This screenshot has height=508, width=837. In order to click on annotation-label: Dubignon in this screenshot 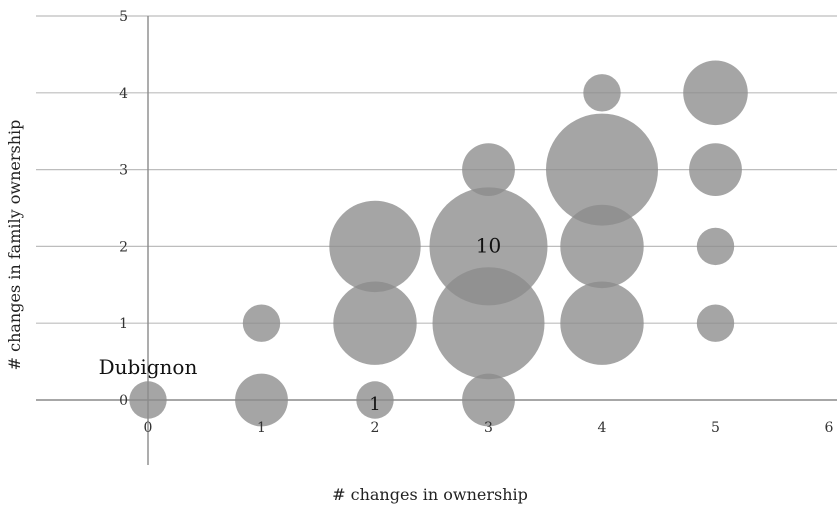, I will do `click(148, 367)`.